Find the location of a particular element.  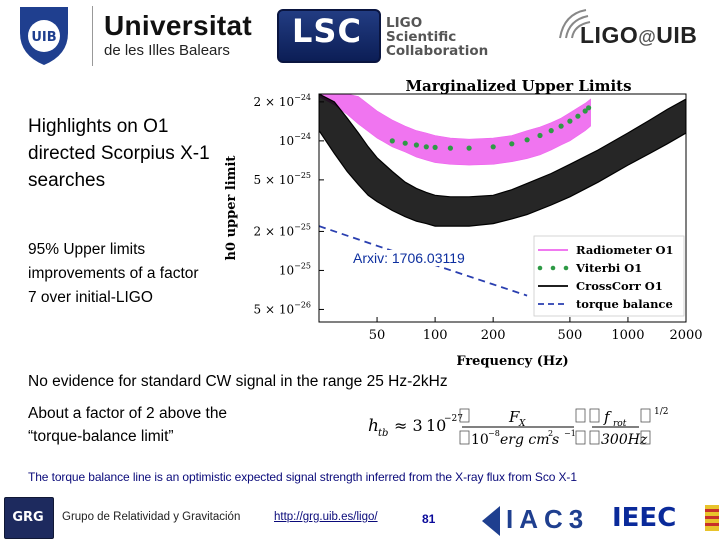

ligo-collaboration-text: LIGO Scientific Collaboration is located at coordinates (437, 37).